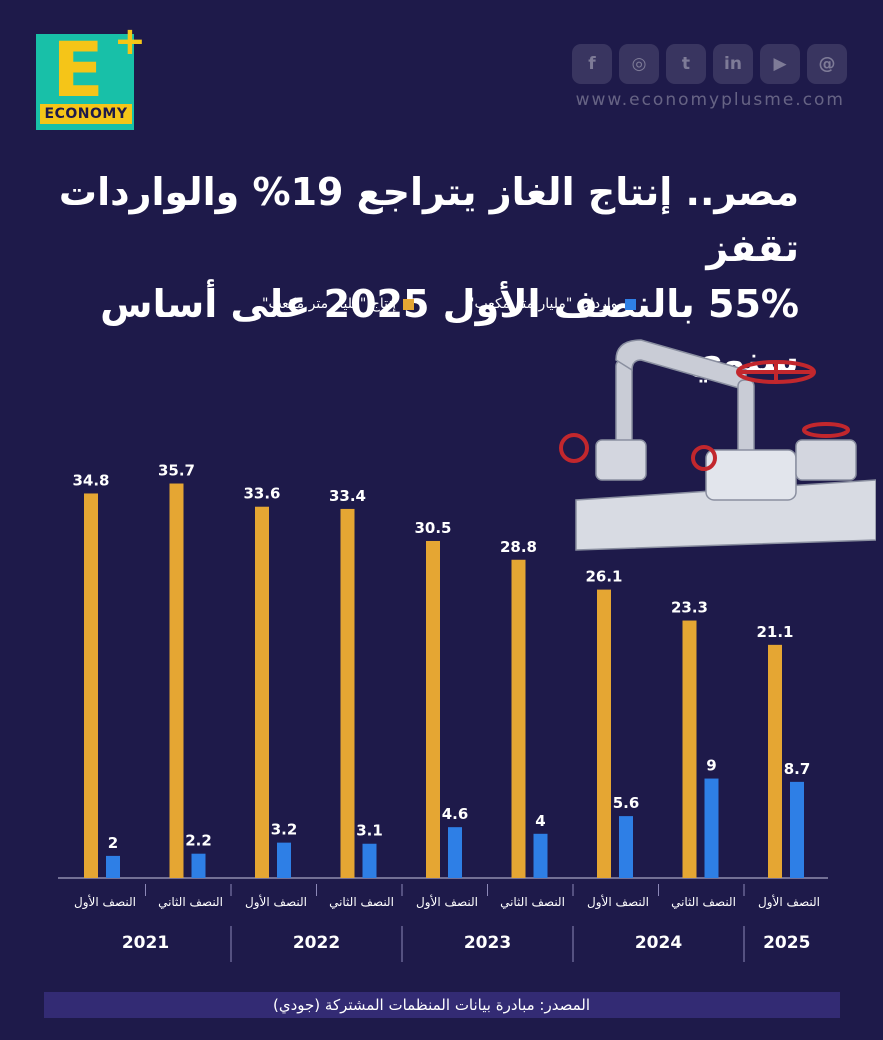 This screenshot has height=1040, width=883. What do you see at coordinates (145, 943) in the screenshot?
I see `year-label: 2021` at bounding box center [145, 943].